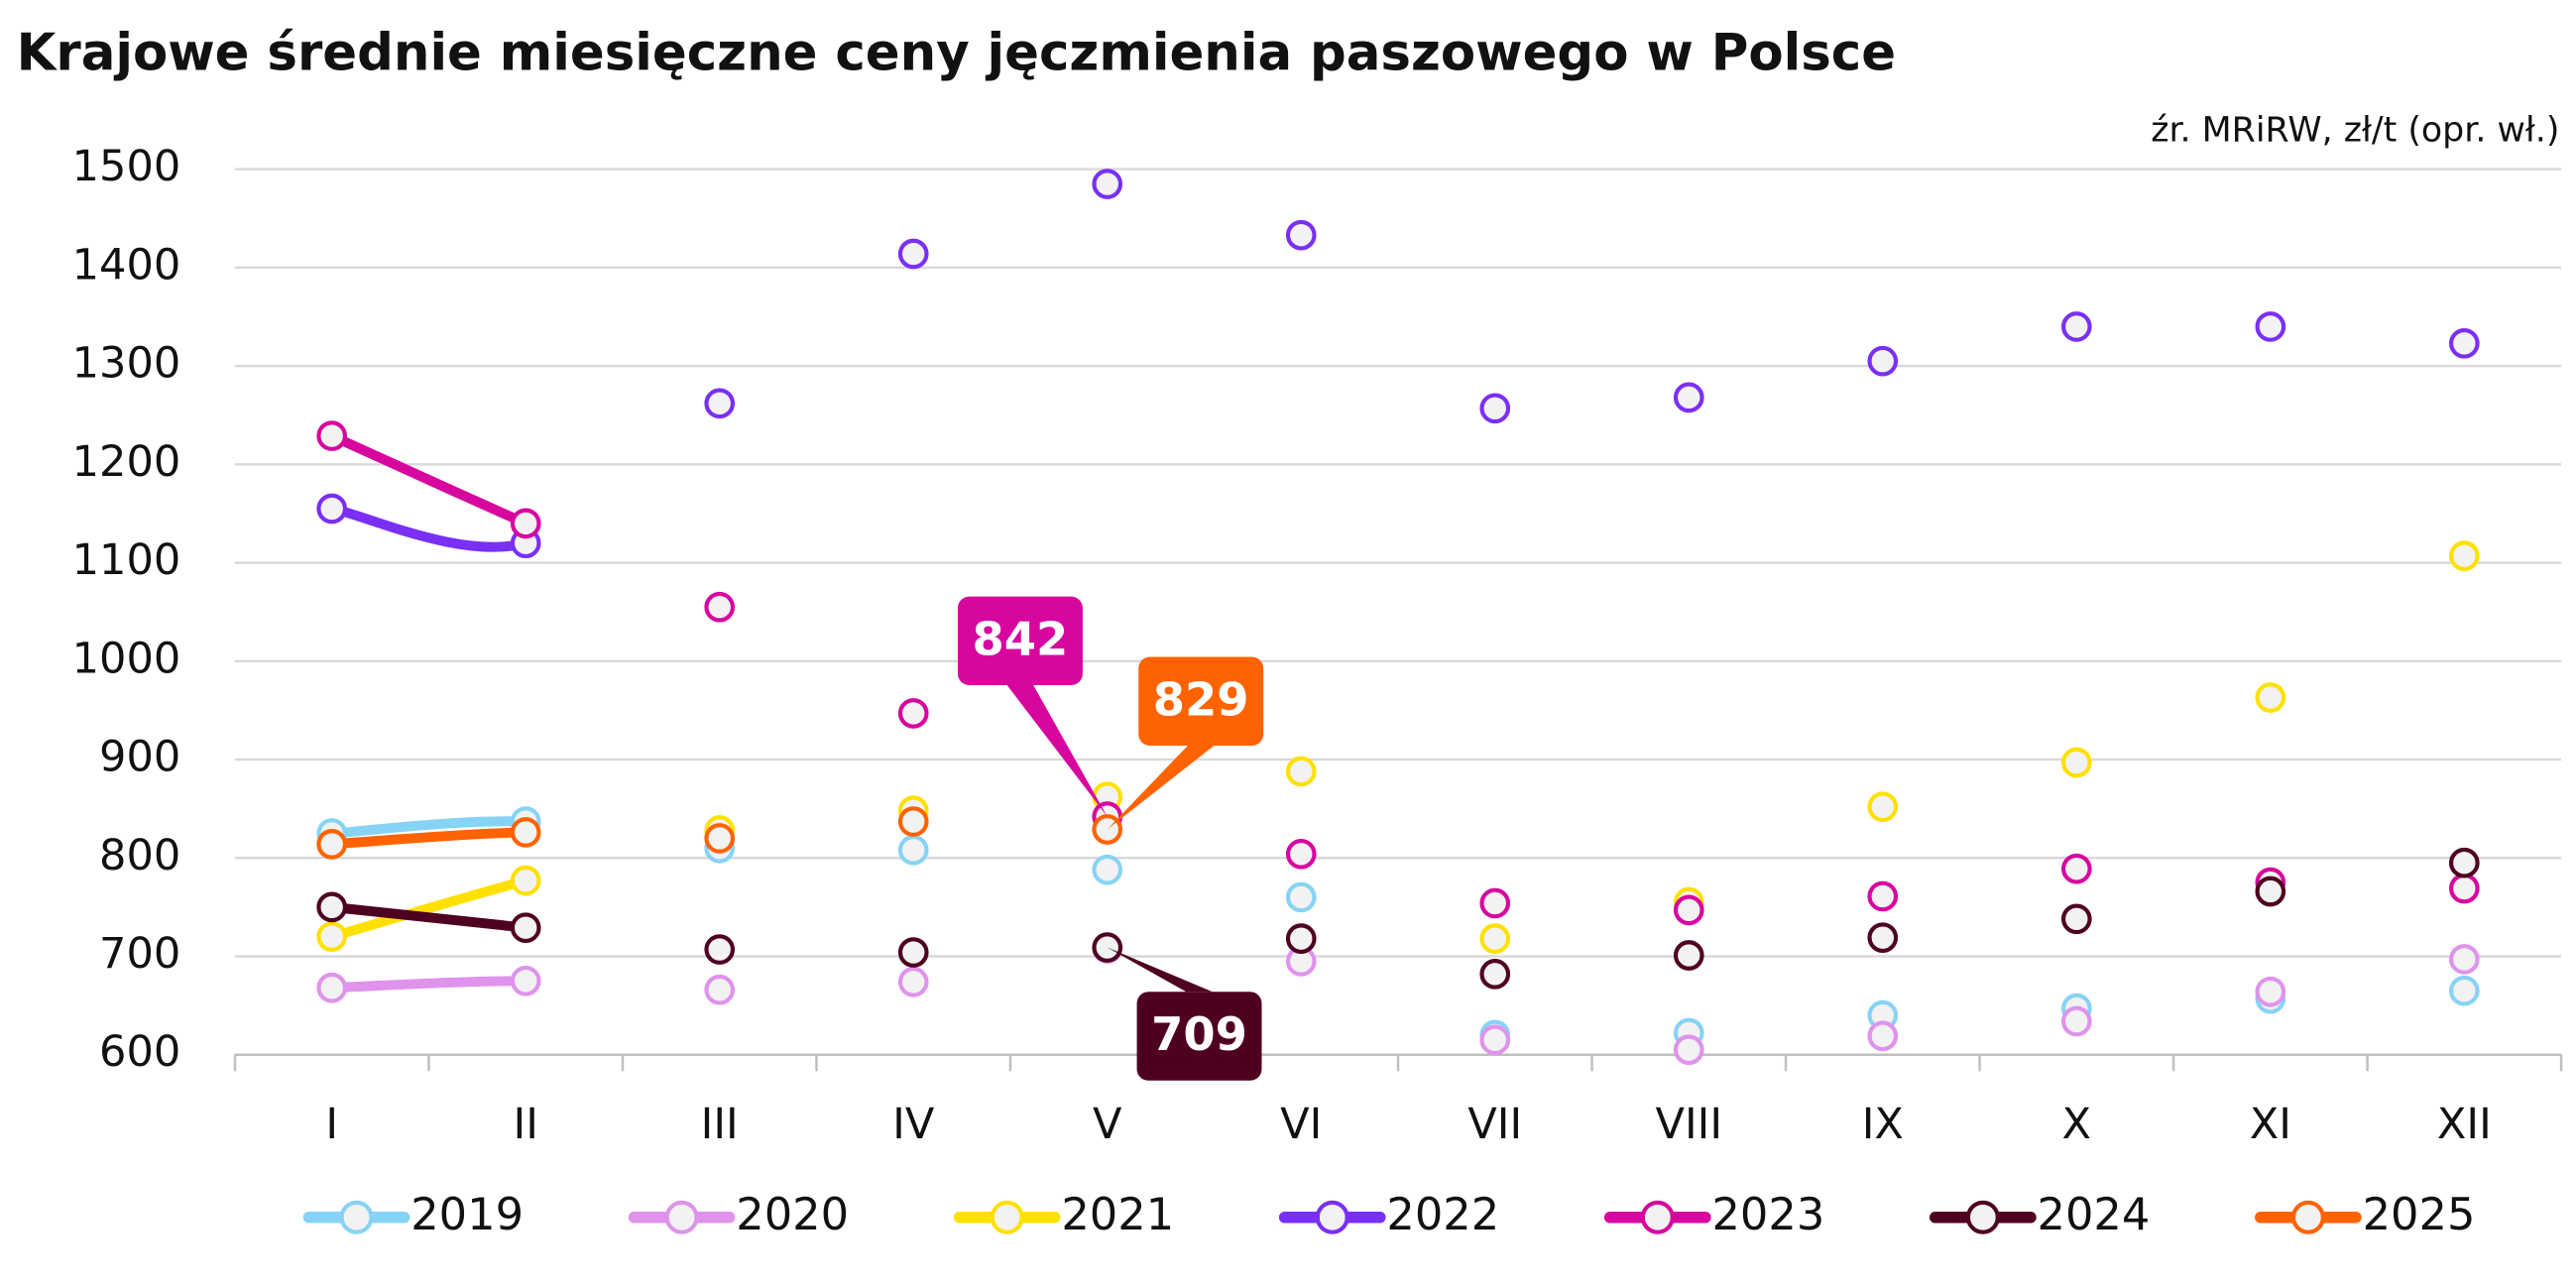 The height and width of the screenshot is (1288, 2576). What do you see at coordinates (720, 1124) in the screenshot?
I see `x-tick-label: III` at bounding box center [720, 1124].